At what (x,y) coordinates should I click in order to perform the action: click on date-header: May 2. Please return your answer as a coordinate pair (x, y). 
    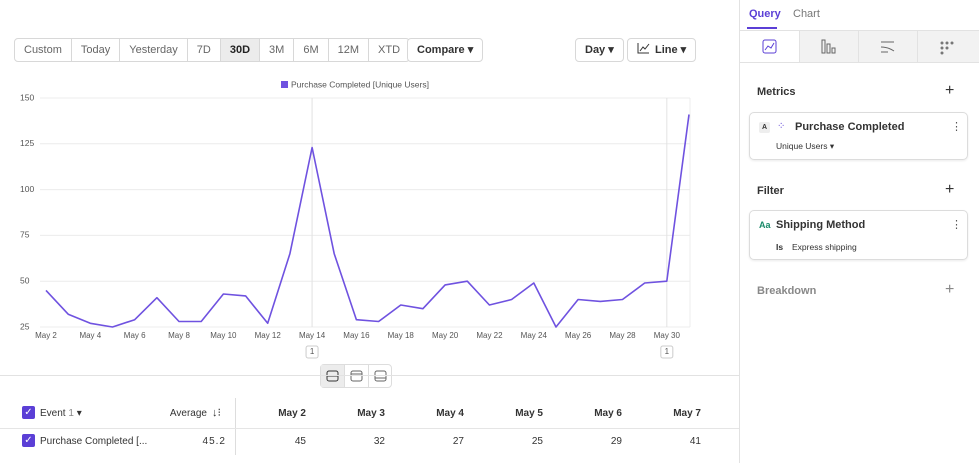
    Looking at the image, I should click on (292, 413).